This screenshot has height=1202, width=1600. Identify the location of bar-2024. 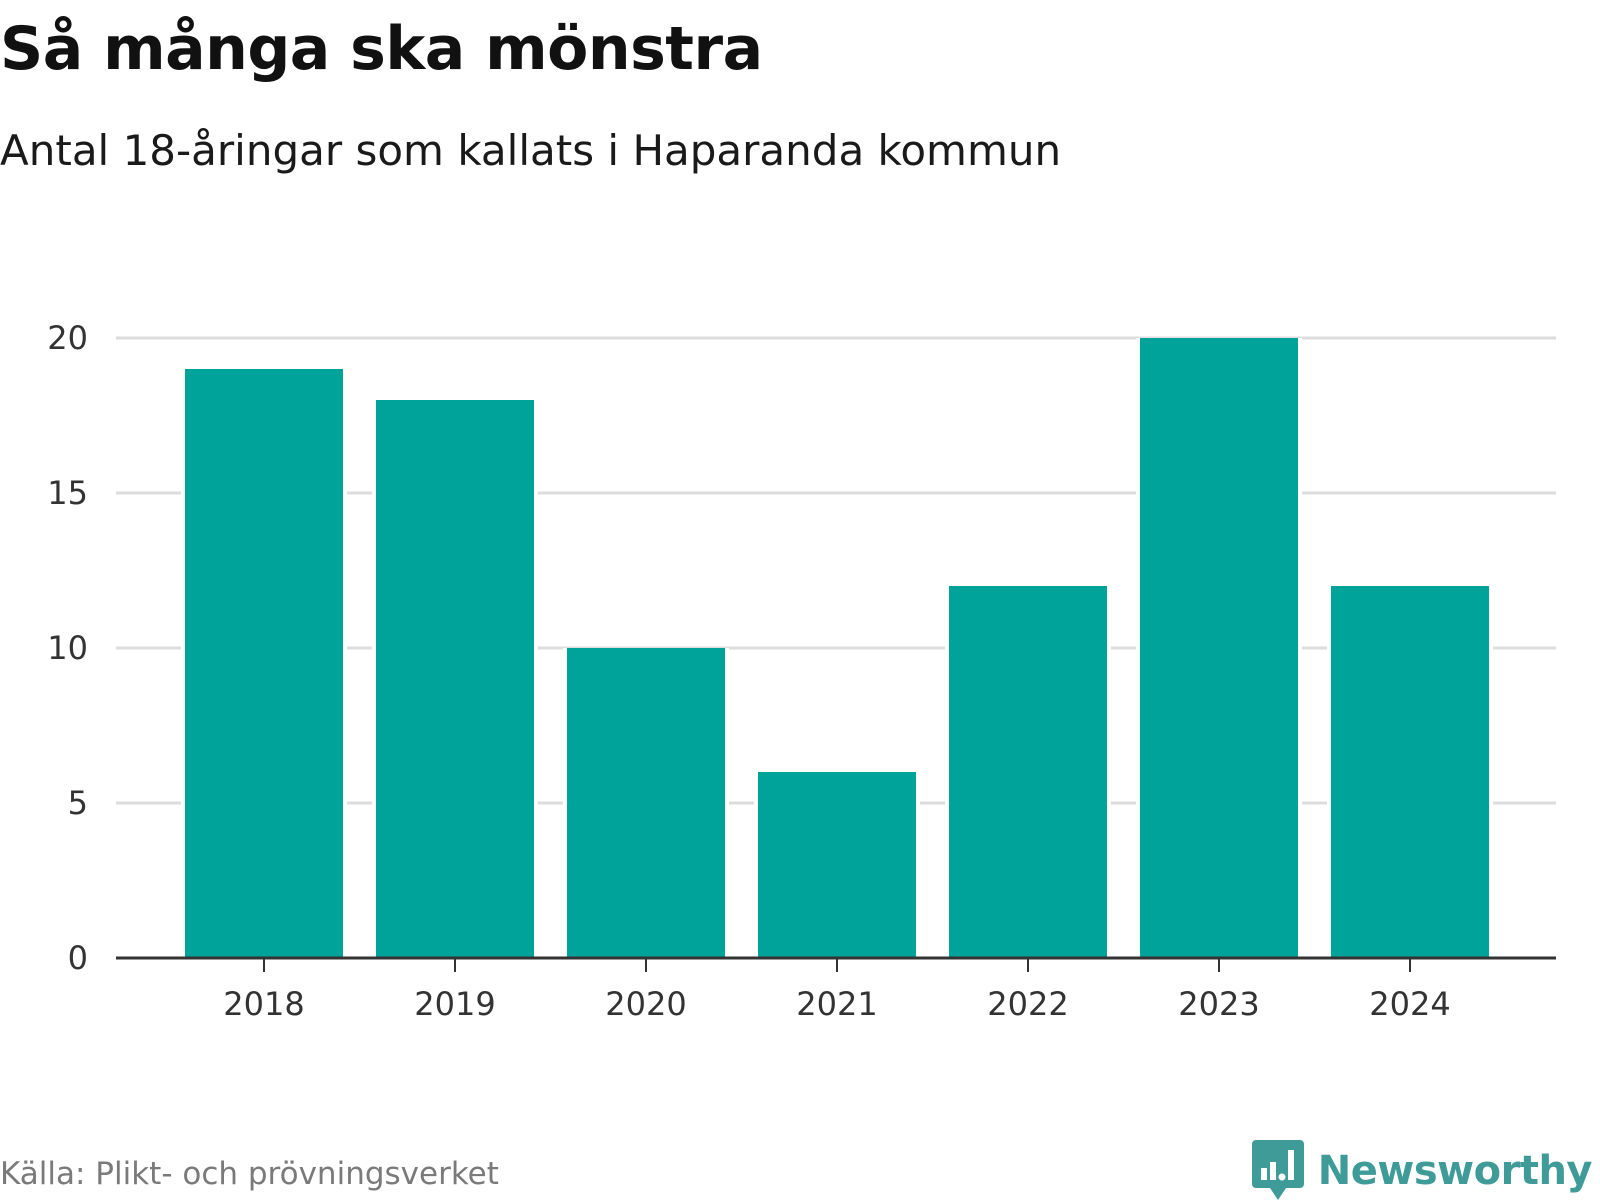
(1410, 772).